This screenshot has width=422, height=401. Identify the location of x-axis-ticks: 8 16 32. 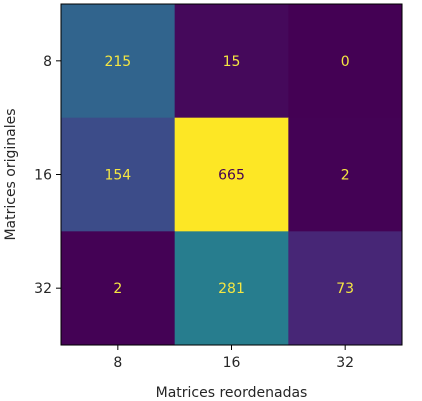
(233, 358).